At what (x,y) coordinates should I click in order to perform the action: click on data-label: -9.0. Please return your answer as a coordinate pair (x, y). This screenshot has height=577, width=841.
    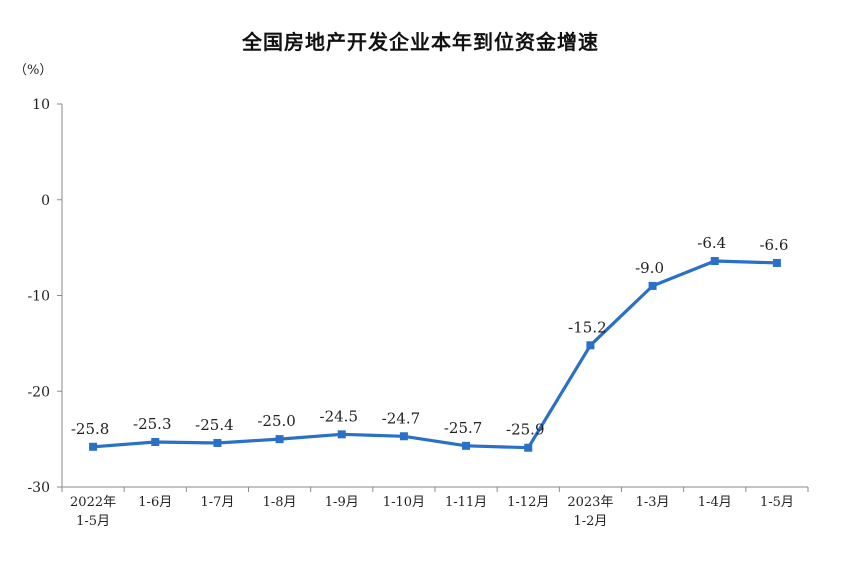
    Looking at the image, I should click on (649, 268).